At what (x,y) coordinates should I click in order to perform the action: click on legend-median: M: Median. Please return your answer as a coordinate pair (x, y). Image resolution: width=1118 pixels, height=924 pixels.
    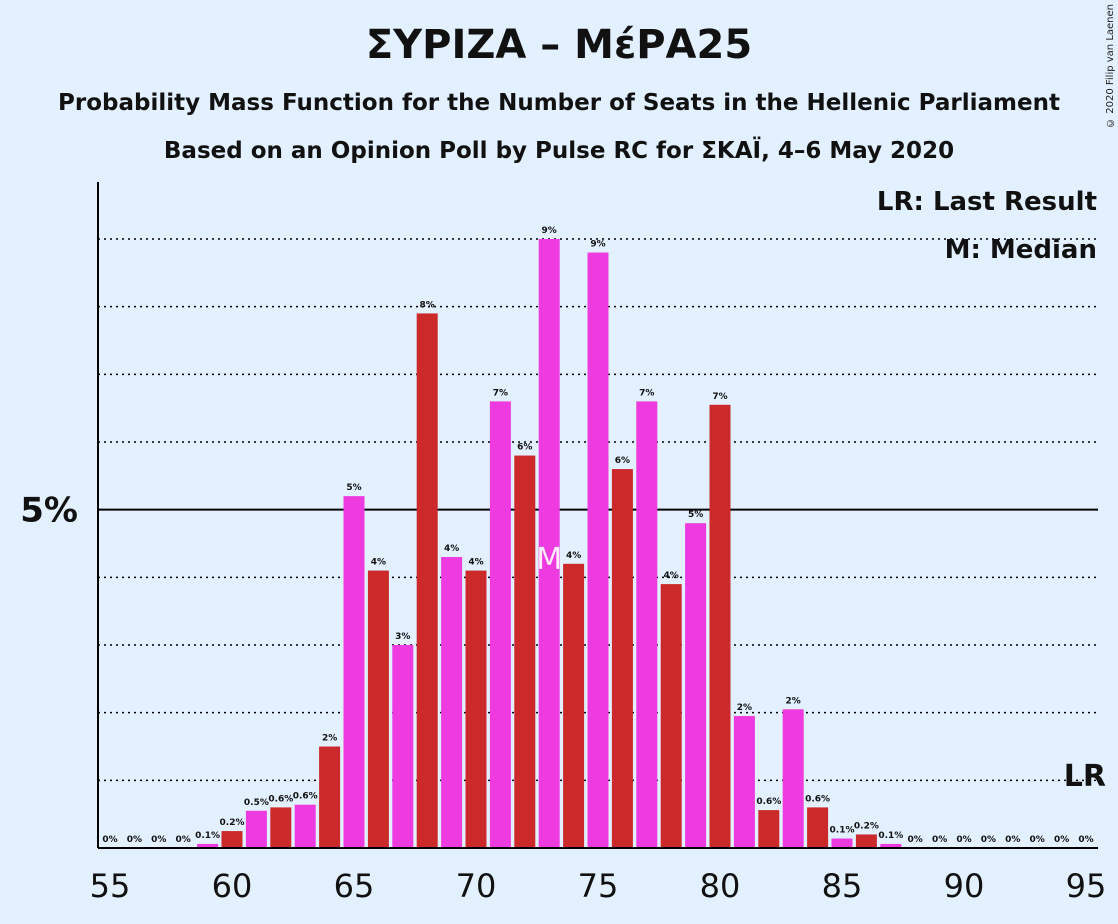
    Looking at the image, I should click on (1021, 250).